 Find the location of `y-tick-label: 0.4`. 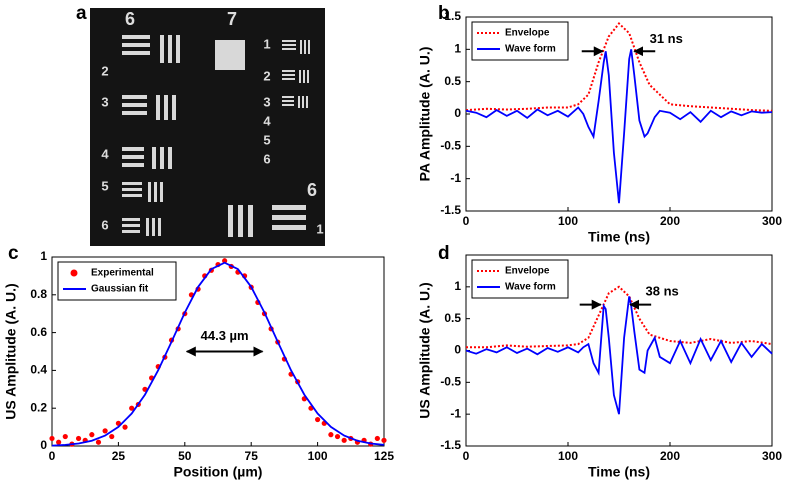

y-tick-label: 0.4 is located at coordinates (38, 370).